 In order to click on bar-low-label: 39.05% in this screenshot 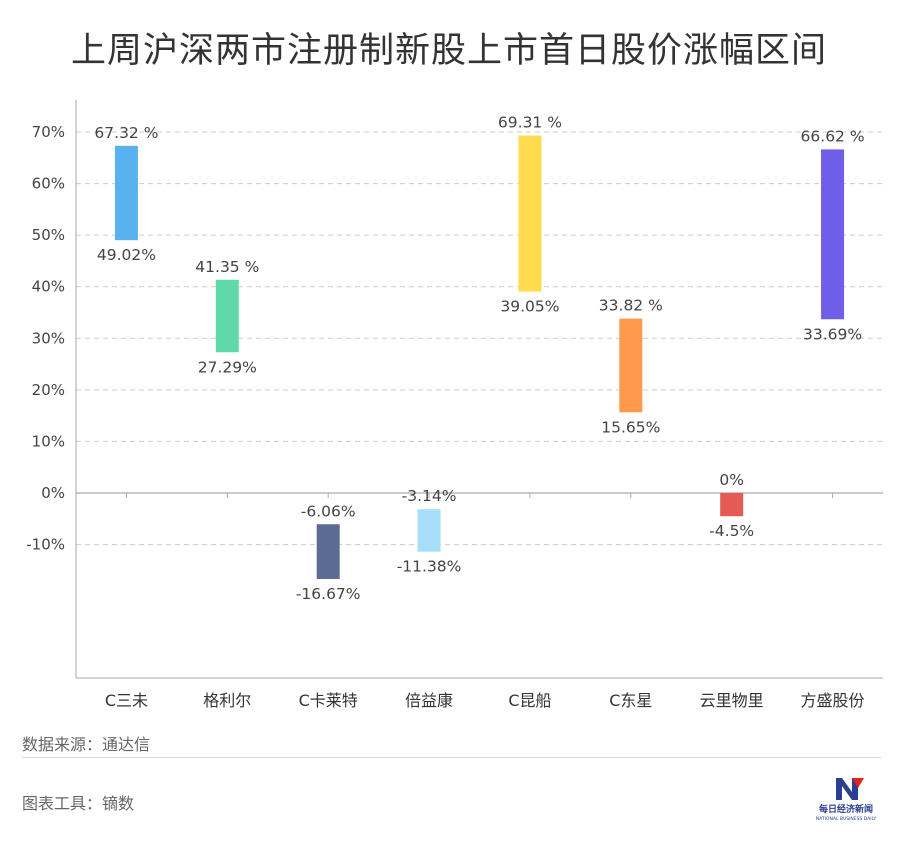, I will do `click(529, 307)`.